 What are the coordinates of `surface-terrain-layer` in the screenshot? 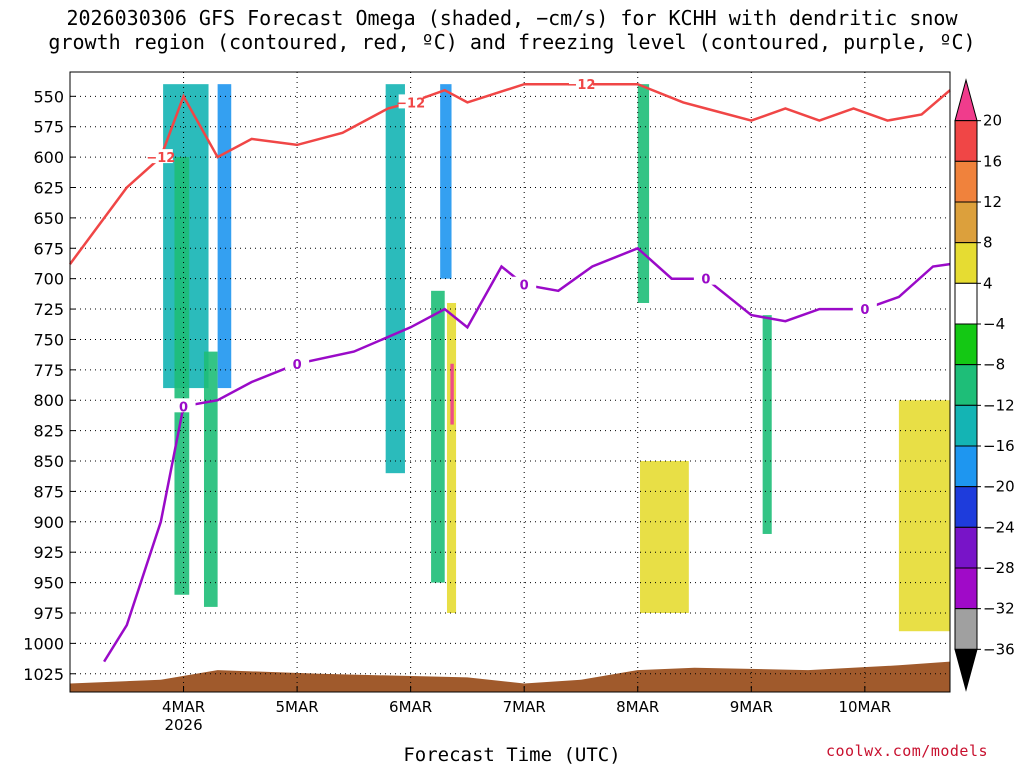 It's located at (510, 676).